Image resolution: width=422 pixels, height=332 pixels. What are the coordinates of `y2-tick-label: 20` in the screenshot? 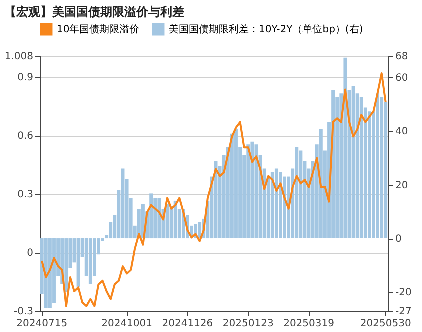 It's located at (402, 186).